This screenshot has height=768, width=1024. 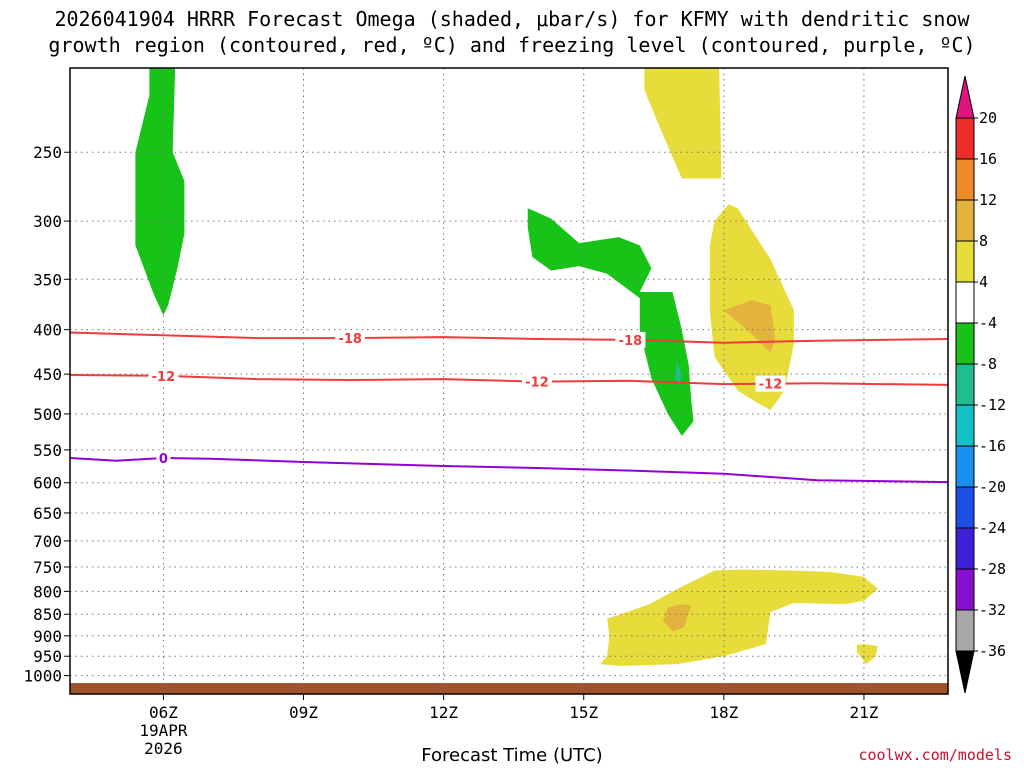 I want to click on y-tick-label: 300, so click(x=47, y=221).